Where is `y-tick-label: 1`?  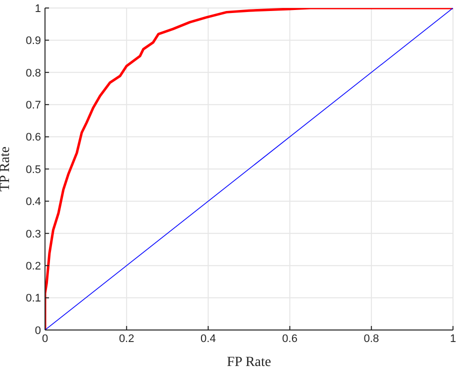 y-tick-label: 1 is located at coordinates (37, 8).